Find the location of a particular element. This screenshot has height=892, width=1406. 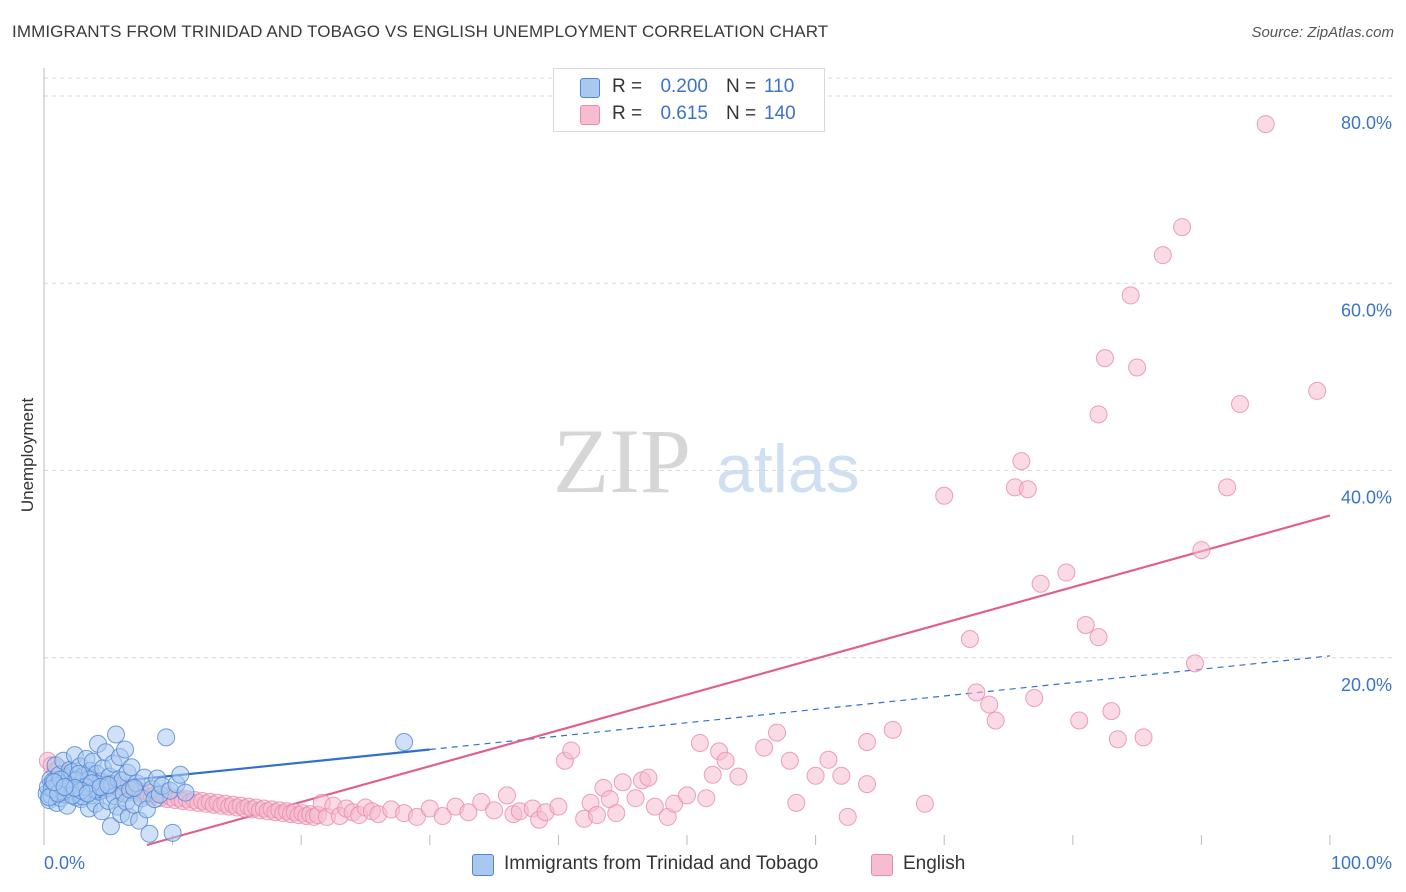

legend-row-english: R = 0.615 N = 140 is located at coordinates (689, 114).